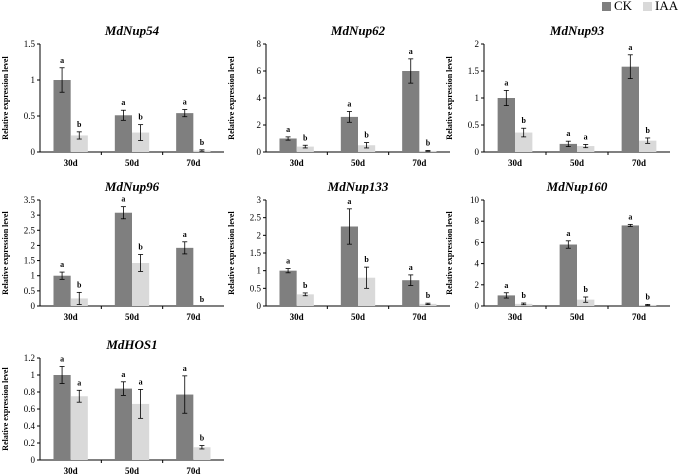  Describe the element at coordinates (30, 409) in the screenshot. I see `y-tick-label: 0.6` at that location.